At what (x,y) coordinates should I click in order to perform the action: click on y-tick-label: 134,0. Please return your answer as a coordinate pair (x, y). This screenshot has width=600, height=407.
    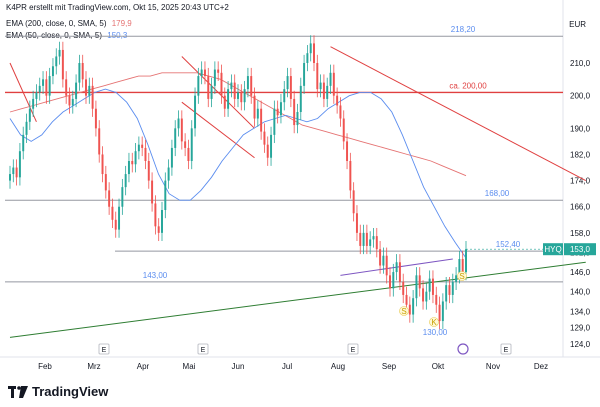
    Looking at the image, I should click on (580, 311).